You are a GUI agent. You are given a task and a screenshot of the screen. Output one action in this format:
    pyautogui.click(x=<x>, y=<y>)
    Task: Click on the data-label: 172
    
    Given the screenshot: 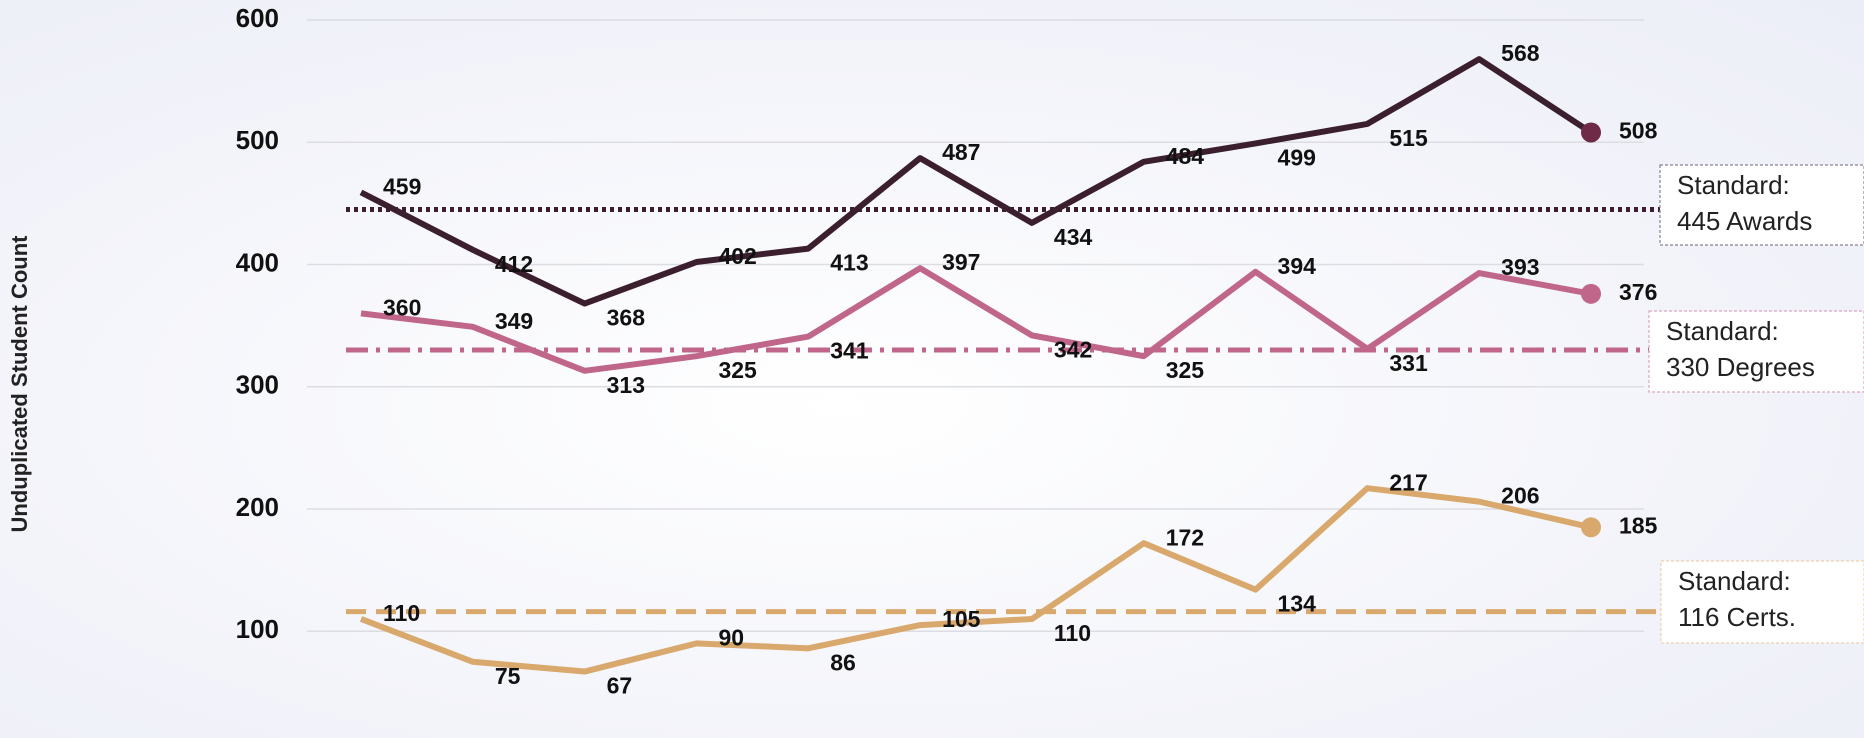 What is the action you would take?
    pyautogui.click(x=1185, y=537)
    